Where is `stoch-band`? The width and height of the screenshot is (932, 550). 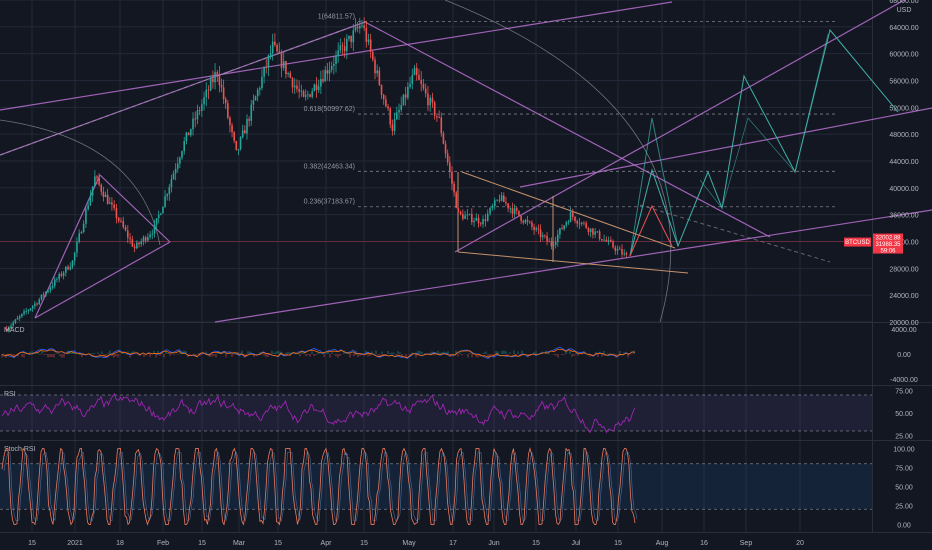
stoch-band is located at coordinates (436, 486).